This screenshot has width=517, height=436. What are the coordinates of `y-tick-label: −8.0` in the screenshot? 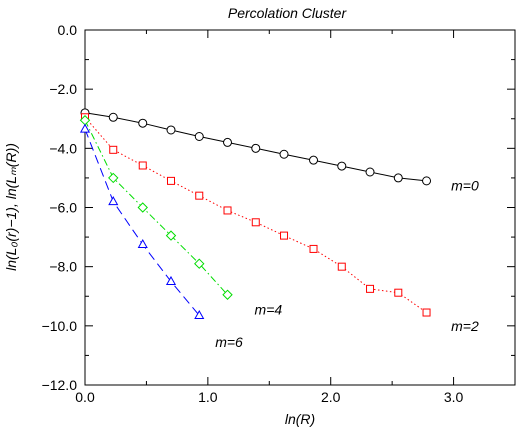 It's located at (63, 267).